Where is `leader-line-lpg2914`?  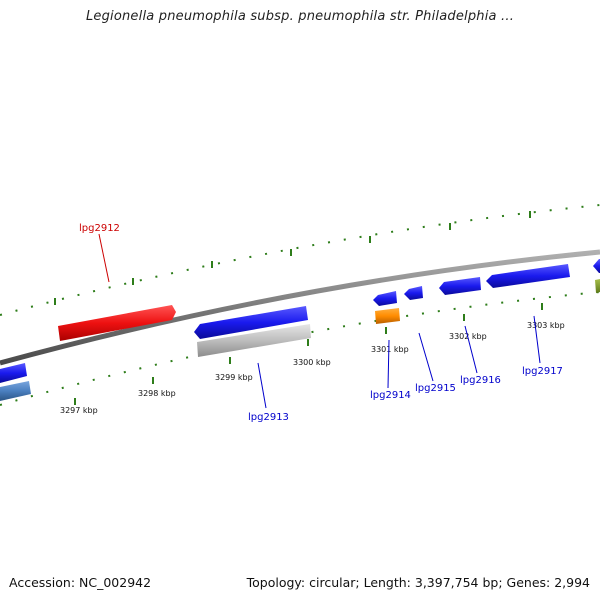
leader-line-lpg2914 is located at coordinates (388, 364).